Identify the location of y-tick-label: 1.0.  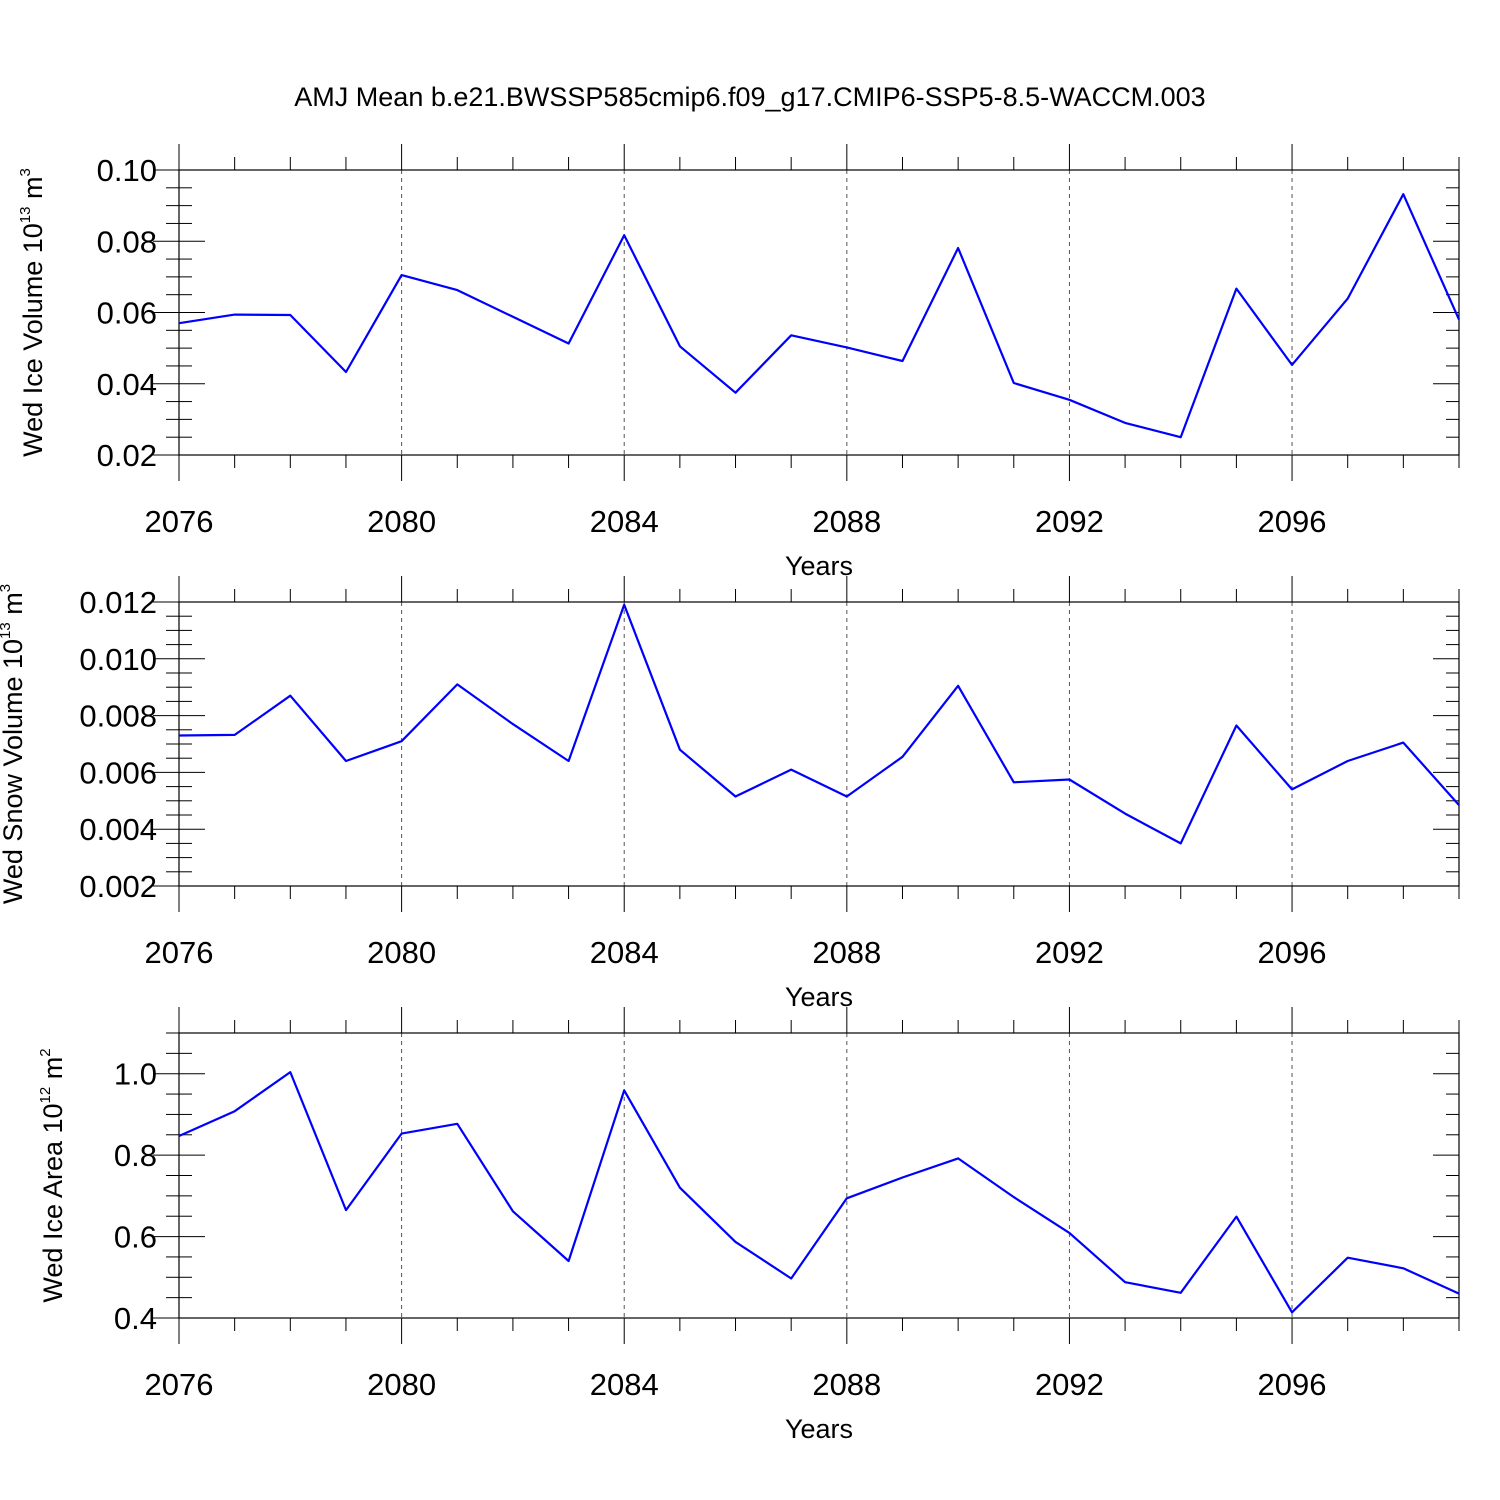
(135, 1074).